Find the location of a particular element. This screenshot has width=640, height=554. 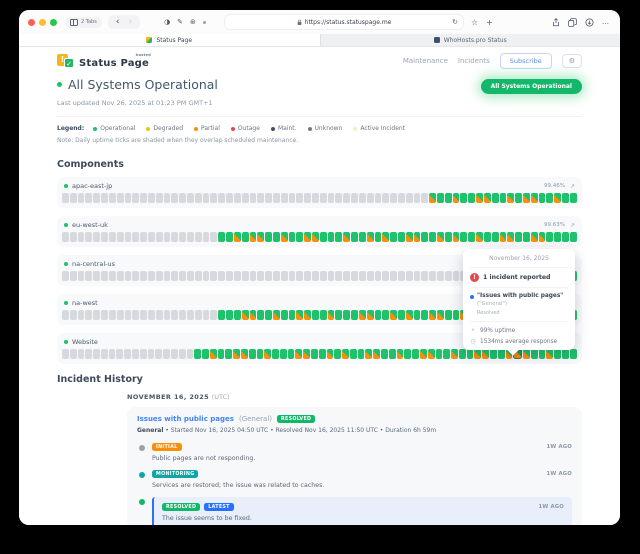

nav-maintenance-link: Maintenance is located at coordinates (425, 61).